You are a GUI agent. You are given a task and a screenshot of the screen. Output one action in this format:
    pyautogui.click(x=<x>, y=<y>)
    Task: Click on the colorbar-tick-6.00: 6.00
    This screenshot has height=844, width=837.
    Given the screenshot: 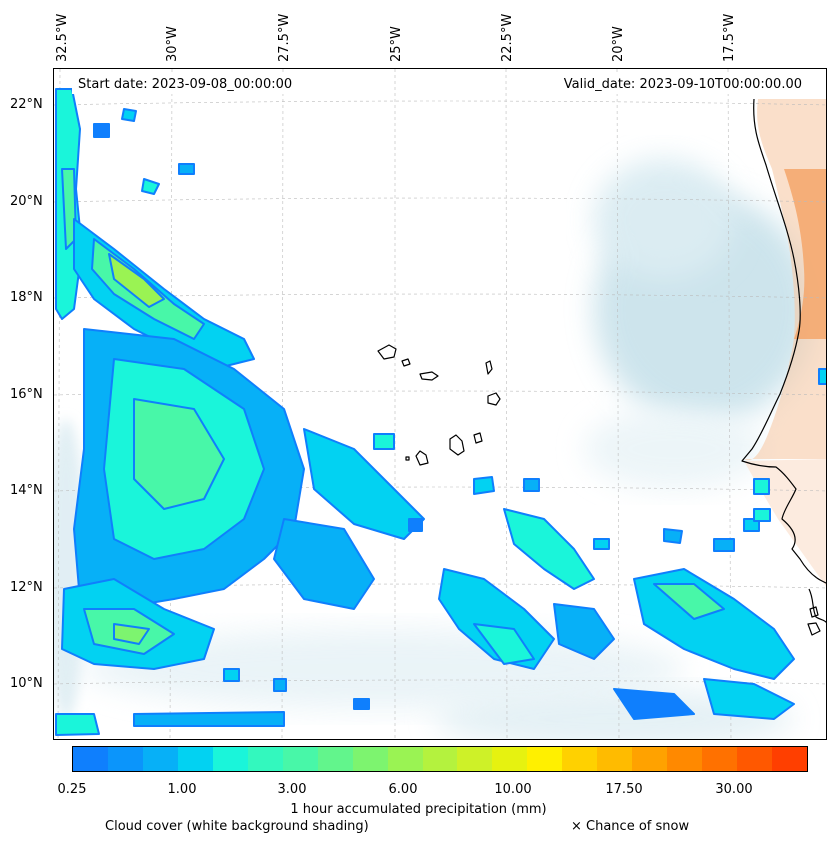 What is the action you would take?
    pyautogui.click(x=403, y=789)
    